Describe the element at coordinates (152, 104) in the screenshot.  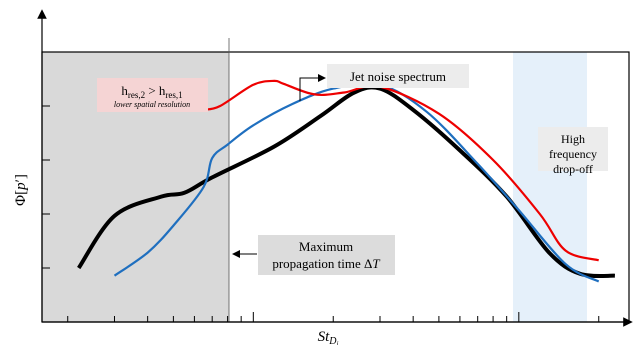
I see `resolution-note: lower spatial resolution` at that location.